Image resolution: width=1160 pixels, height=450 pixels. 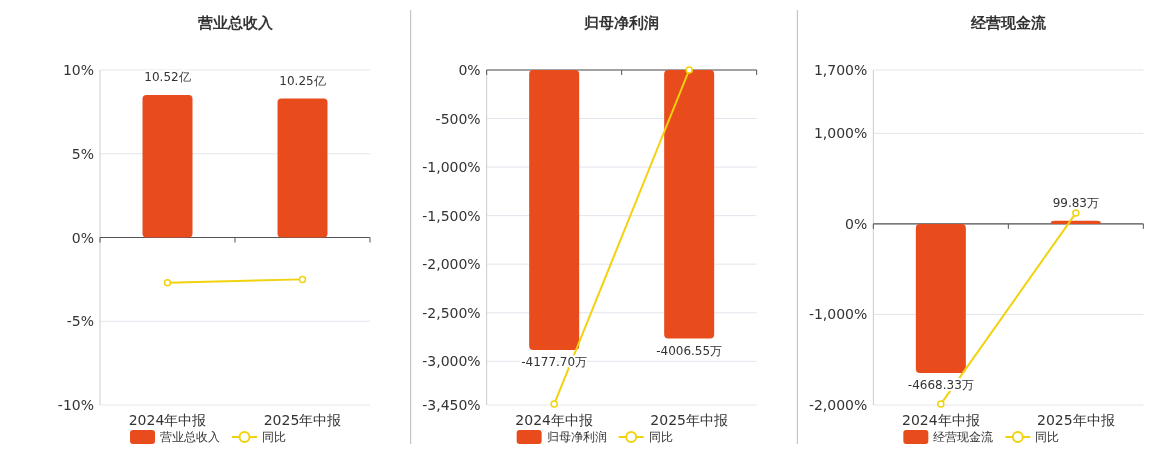 What do you see at coordinates (75, 405) in the screenshot?
I see `y-tick-label: -10%` at bounding box center [75, 405].